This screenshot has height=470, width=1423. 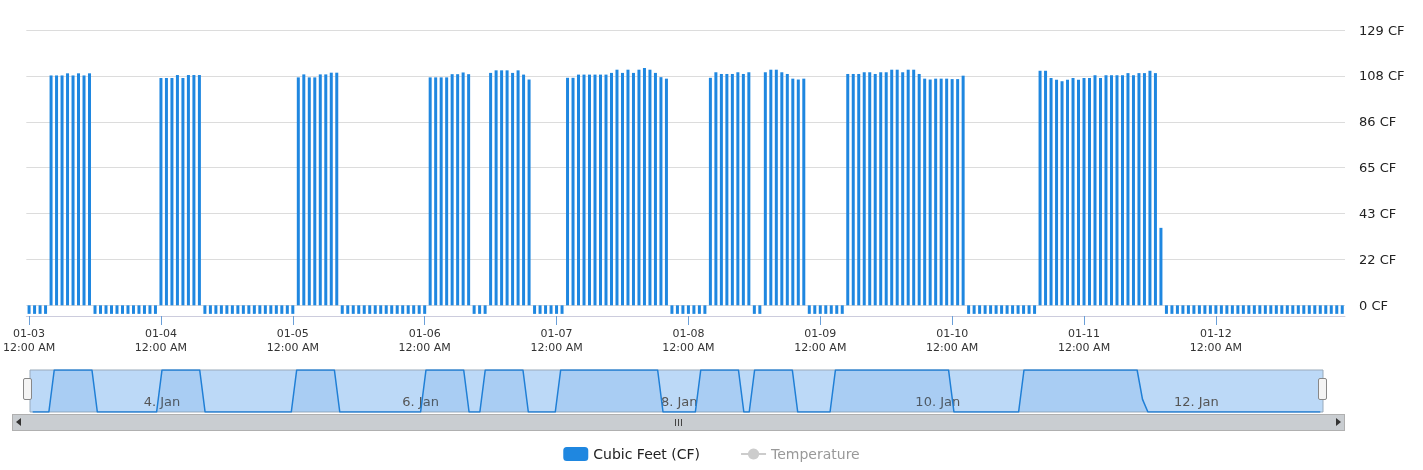 What do you see at coordinates (1215, 340) in the screenshot?
I see `x-tick-label: 01-12 12:00 AM` at bounding box center [1215, 340].